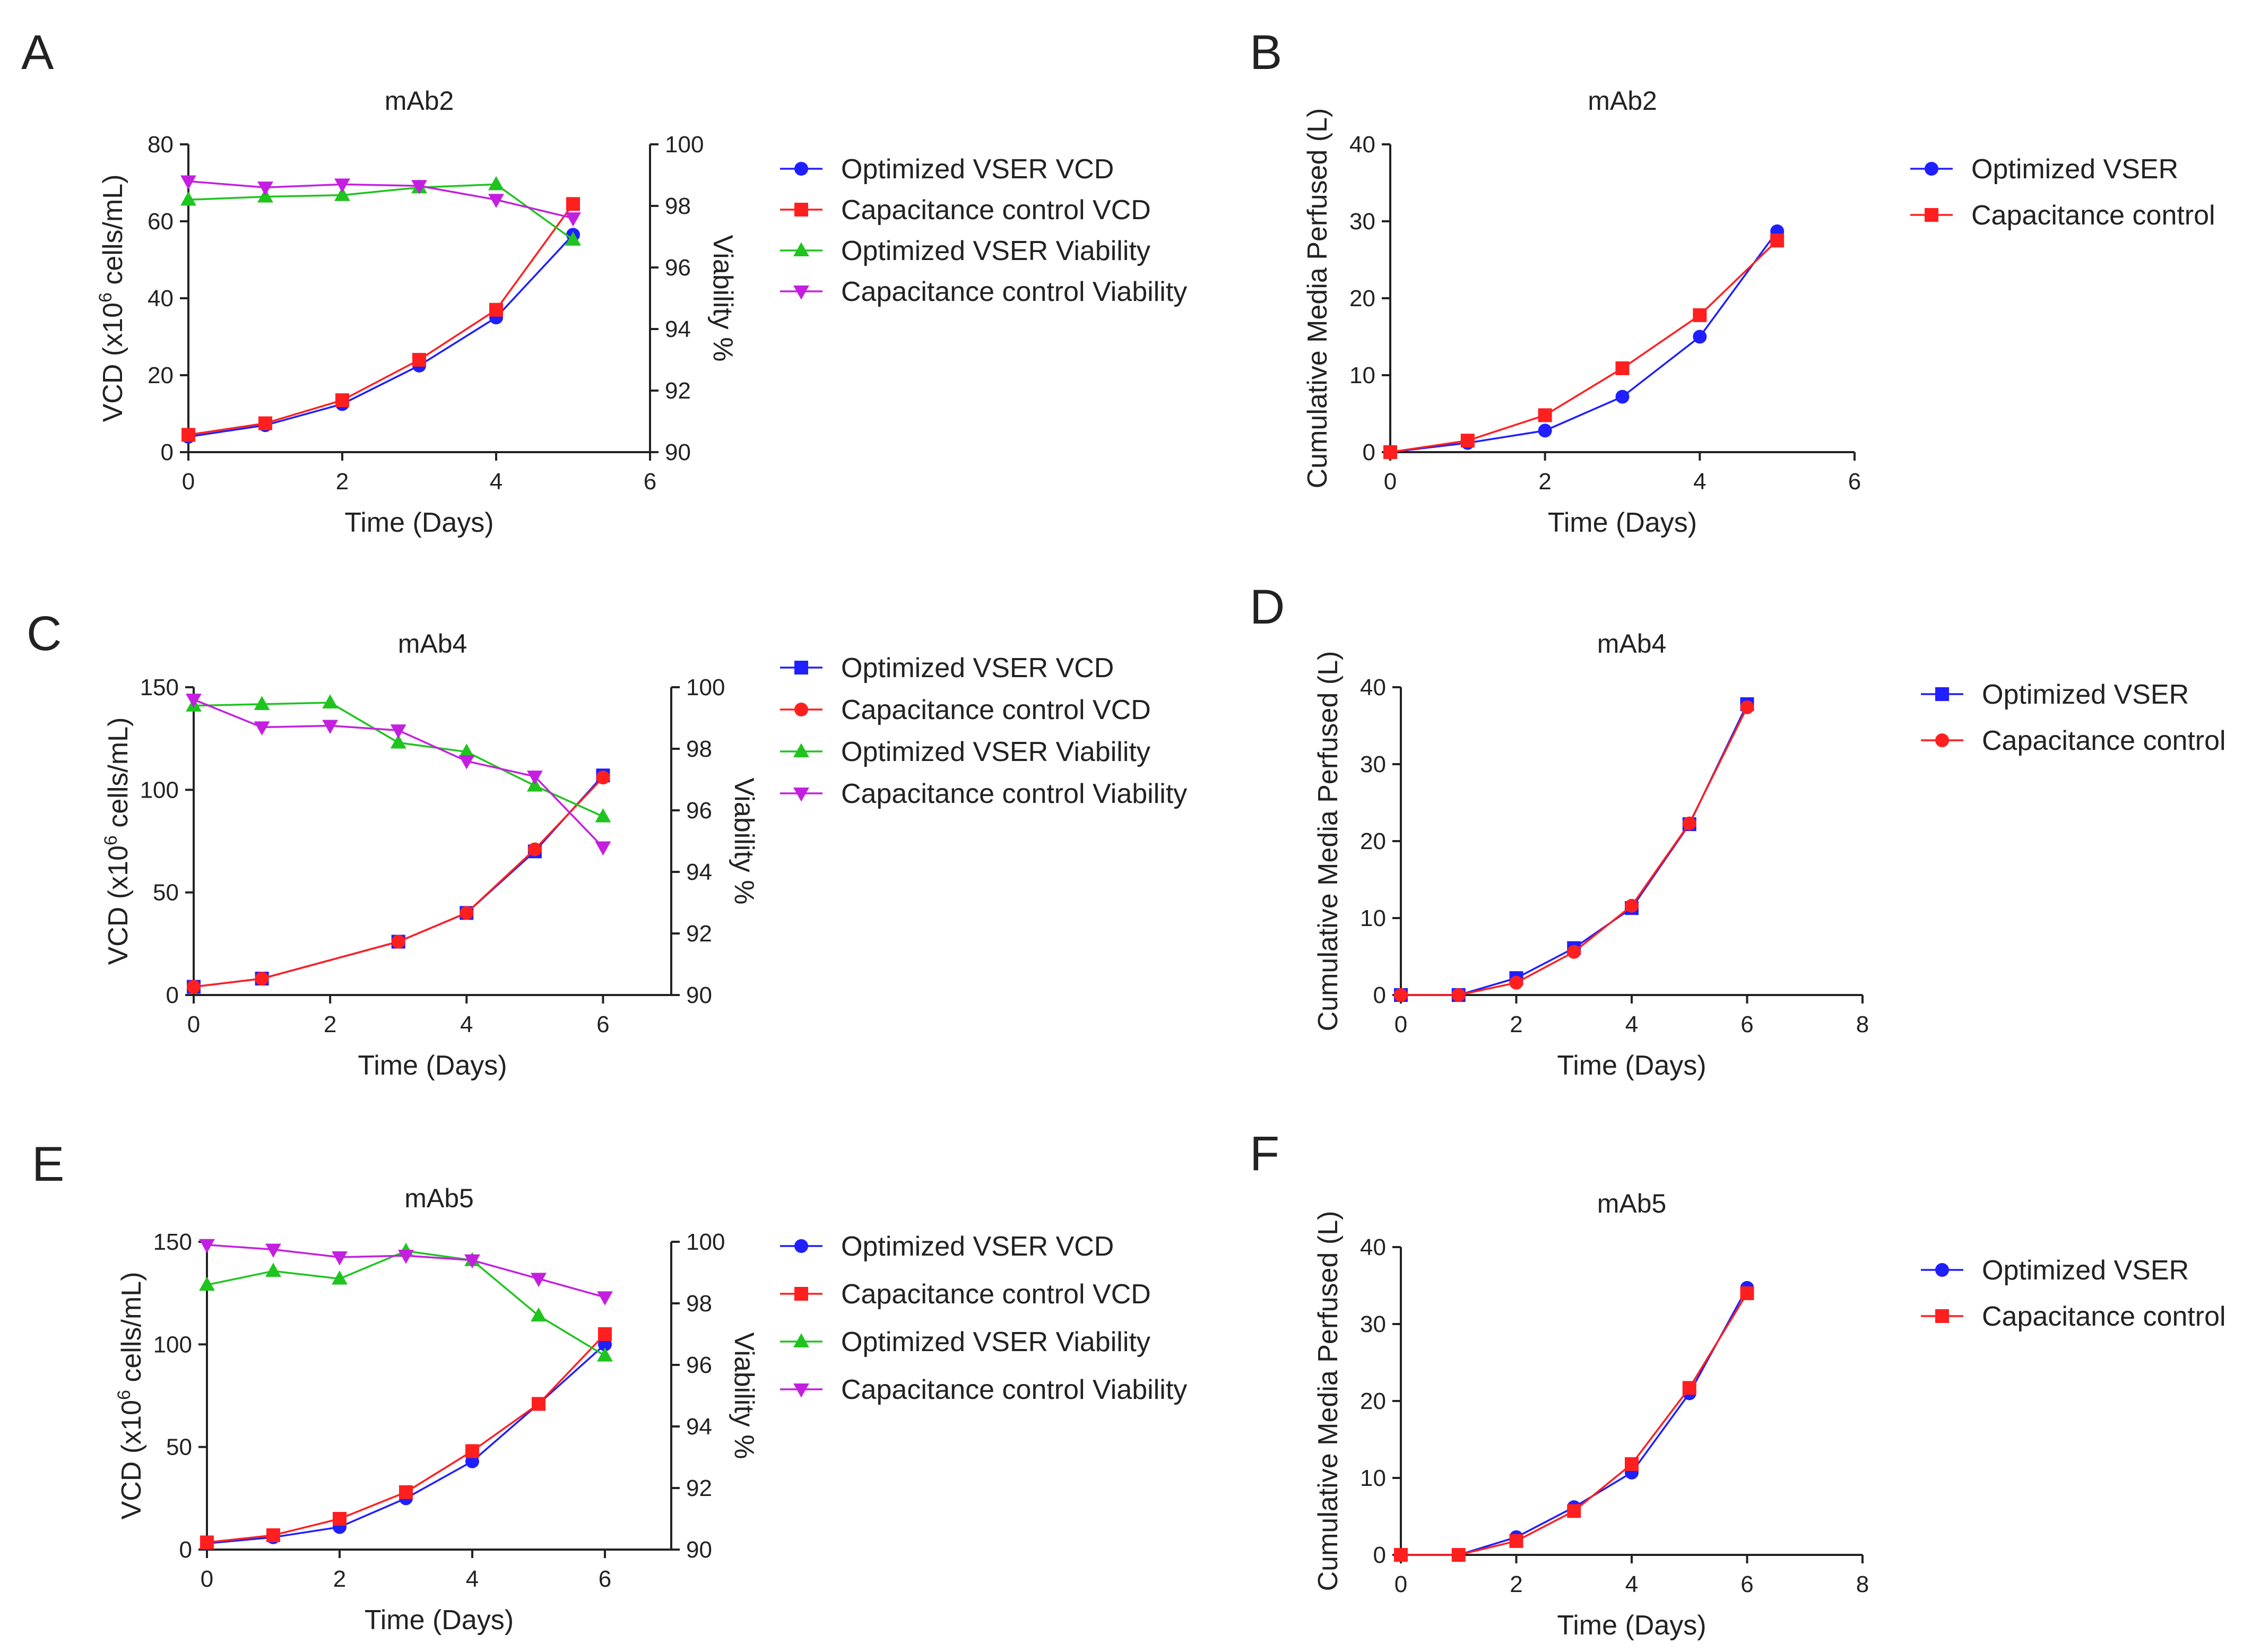 This screenshot has height=1652, width=2252. I want to click on legend-label: Capacitance control Viability, so click(1014, 794).